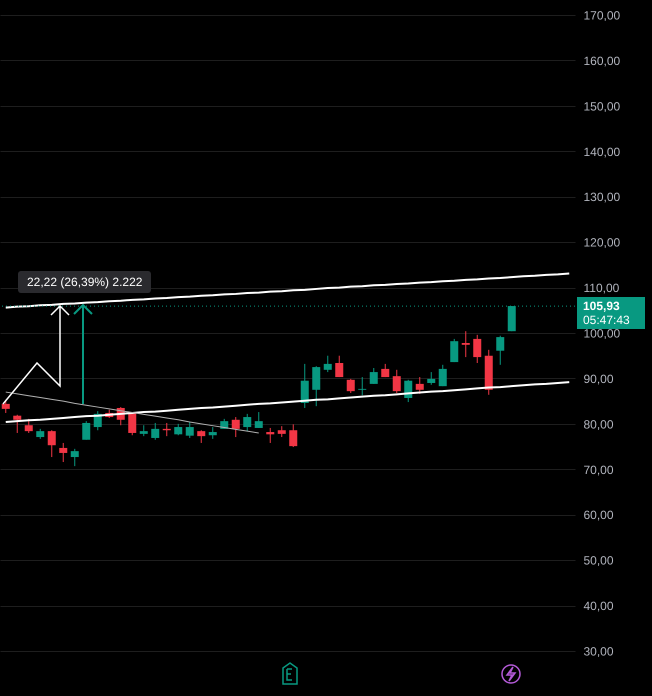 The image size is (652, 696). I want to click on y-tick-label: 60,00, so click(599, 515).